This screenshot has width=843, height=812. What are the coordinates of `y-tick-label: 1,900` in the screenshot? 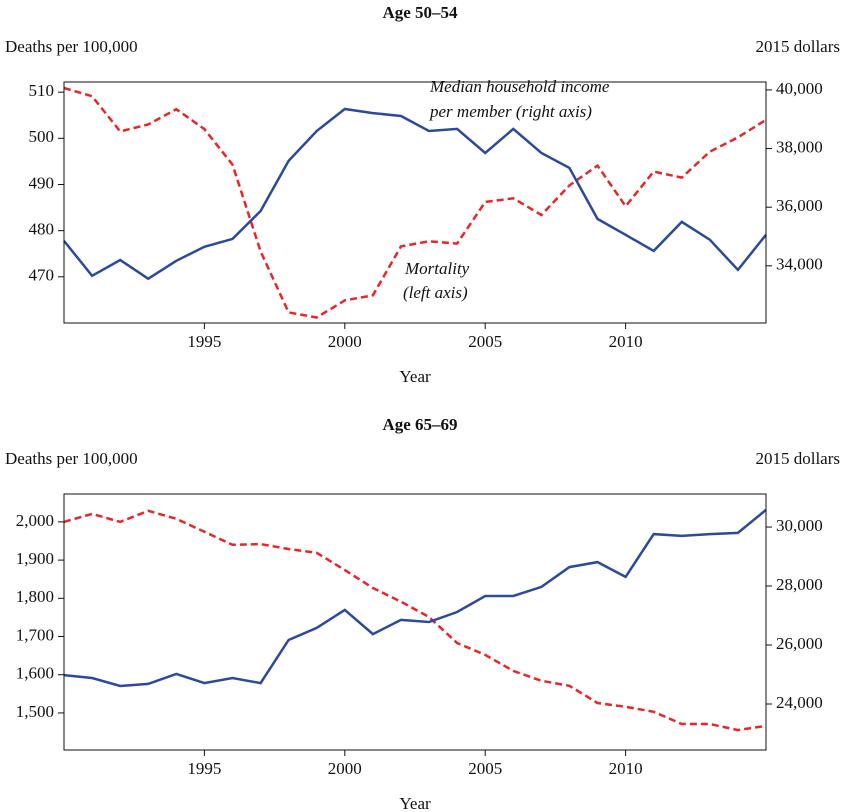 It's located at (35, 558).